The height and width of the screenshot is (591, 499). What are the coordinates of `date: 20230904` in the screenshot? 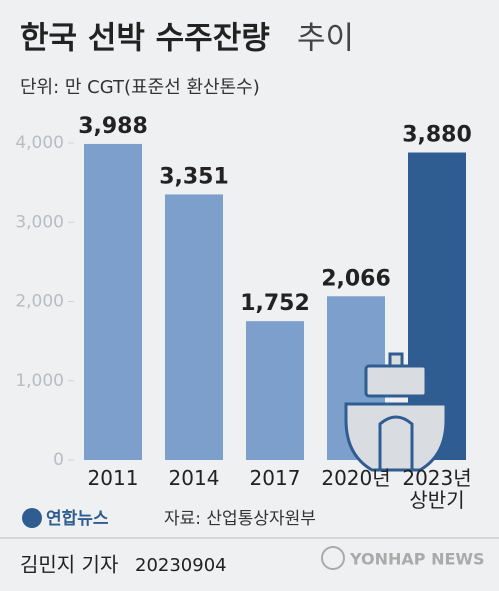 It's located at (181, 565).